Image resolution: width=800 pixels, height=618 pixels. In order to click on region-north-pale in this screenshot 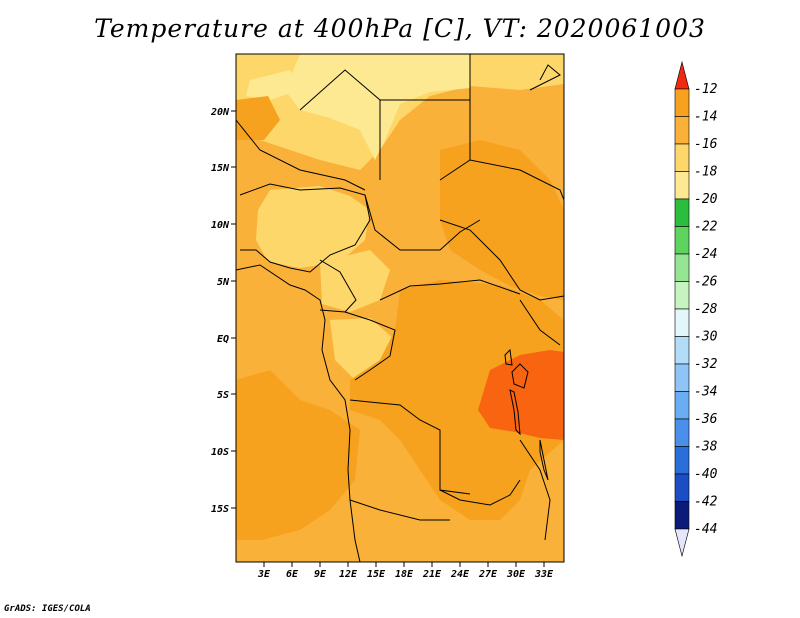, I will do `click(377, 107)`.